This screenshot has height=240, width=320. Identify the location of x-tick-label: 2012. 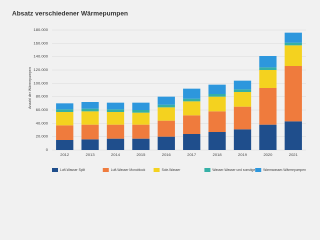
(65, 154).